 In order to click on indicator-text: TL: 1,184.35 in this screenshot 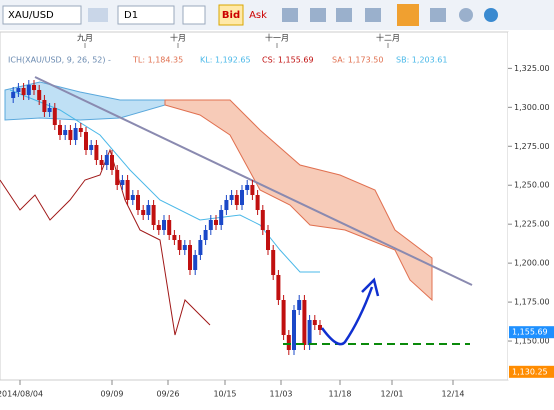, I will do `click(157, 60)`.